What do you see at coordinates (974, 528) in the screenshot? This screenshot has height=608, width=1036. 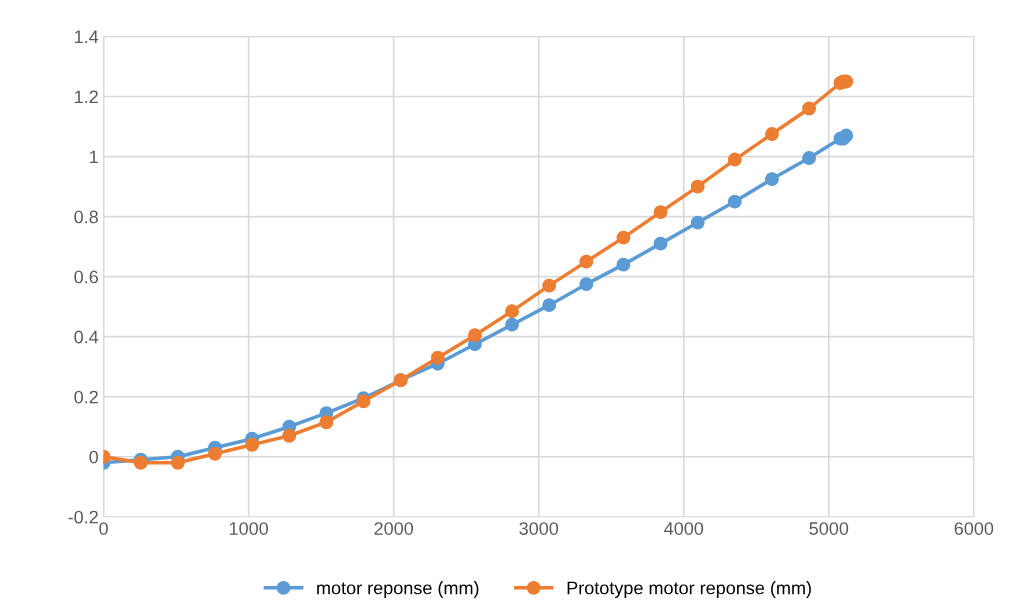 I see `x-tick-label: 6000` at bounding box center [974, 528].